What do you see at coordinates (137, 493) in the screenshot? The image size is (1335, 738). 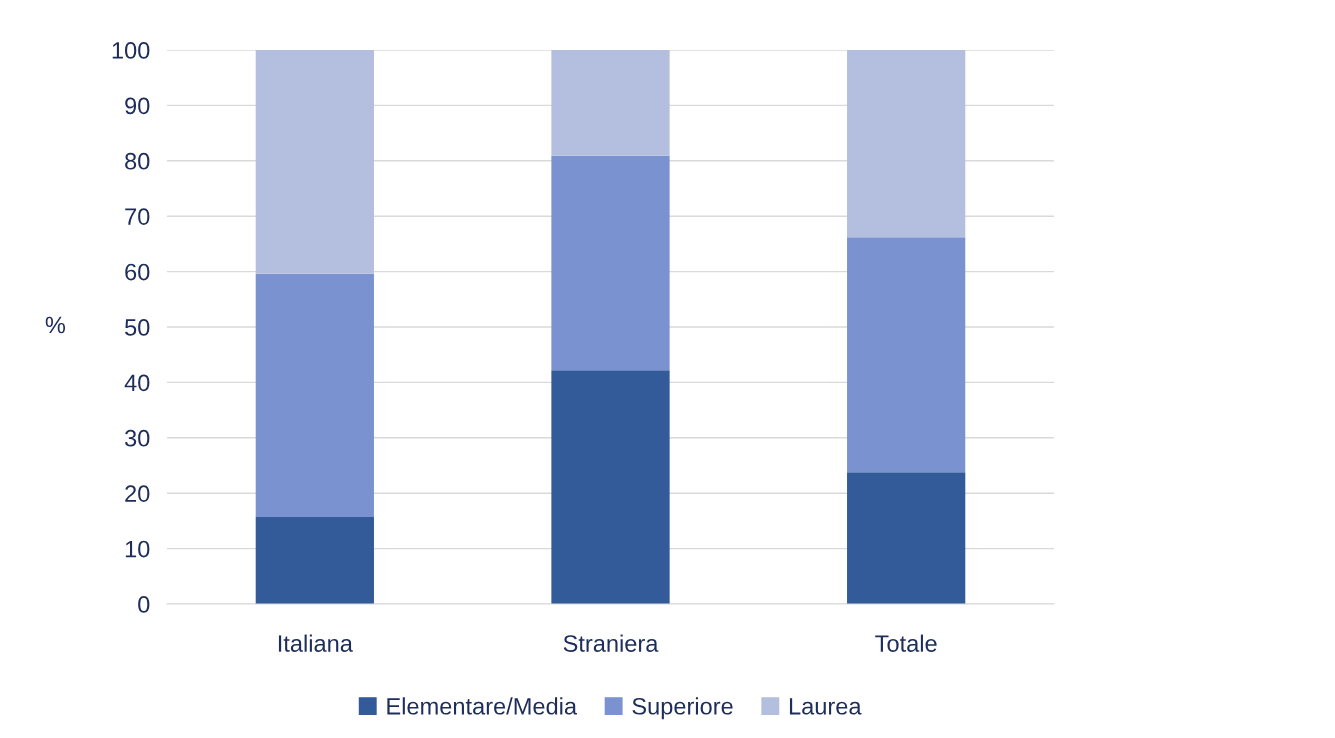 I see `y-tick-label: 20` at bounding box center [137, 493].